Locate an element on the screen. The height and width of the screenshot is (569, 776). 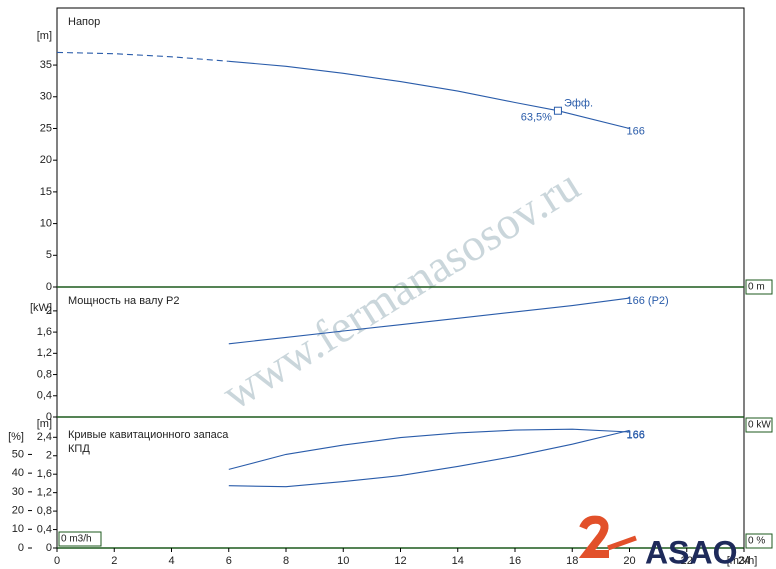
x-tick-label: 4 is located at coordinates (171, 561).